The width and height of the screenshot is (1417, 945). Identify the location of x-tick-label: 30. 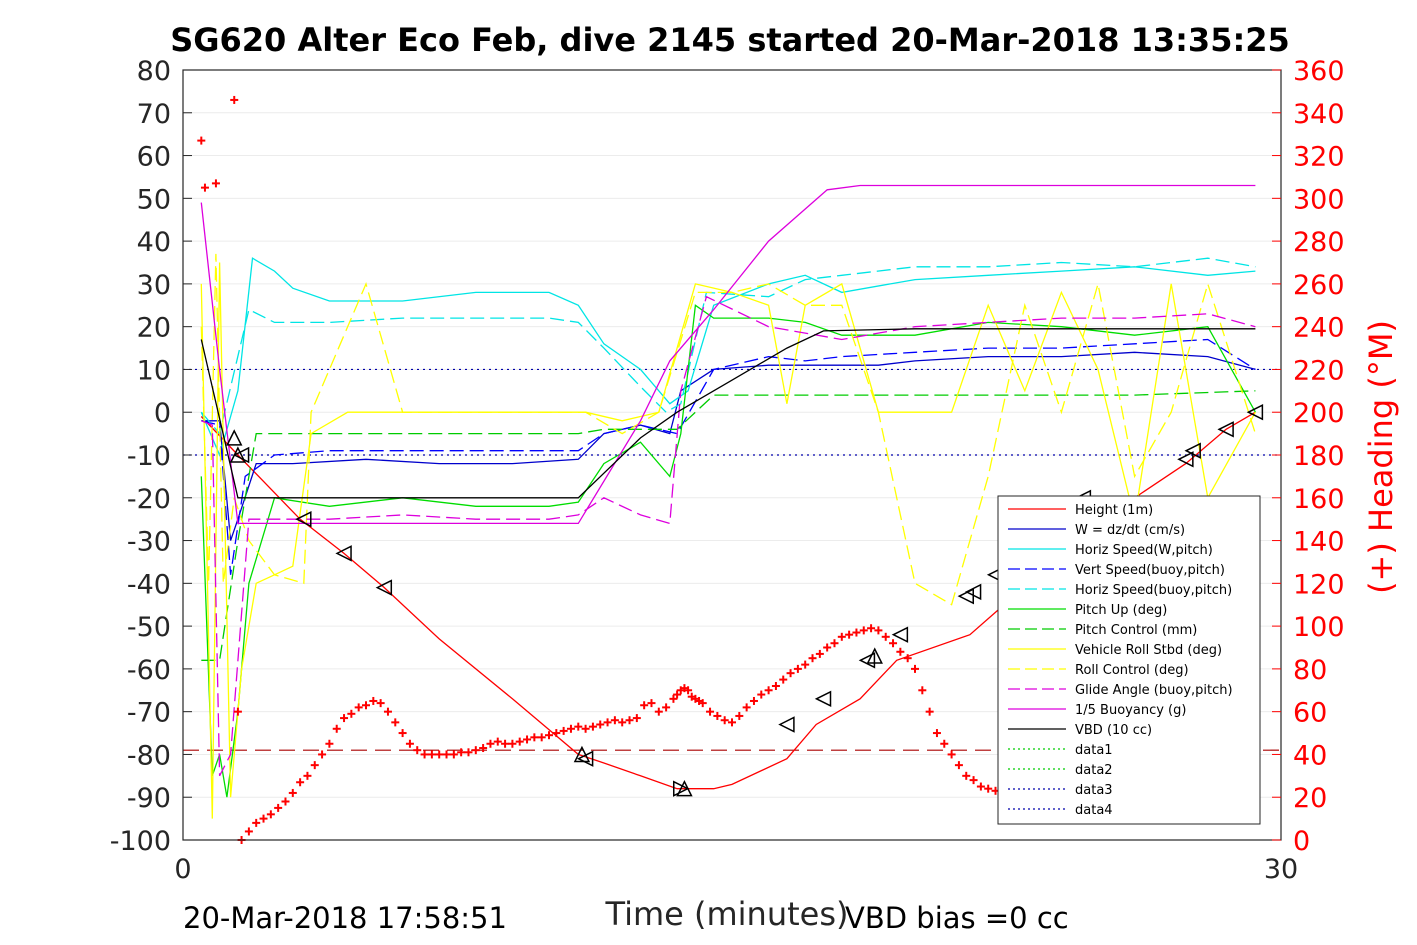
(1281, 869).